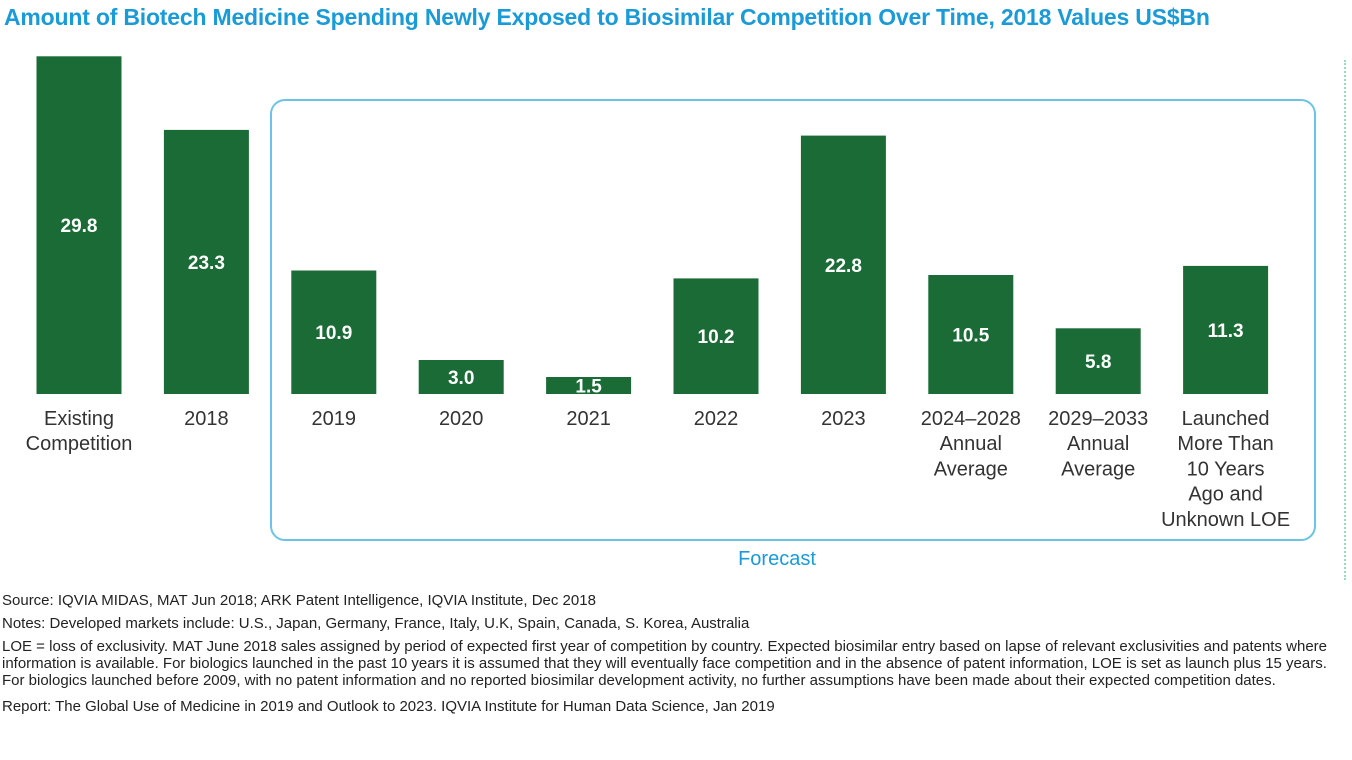 The image size is (1352, 760). I want to click on category-label-line: Ago and, so click(1225, 495).